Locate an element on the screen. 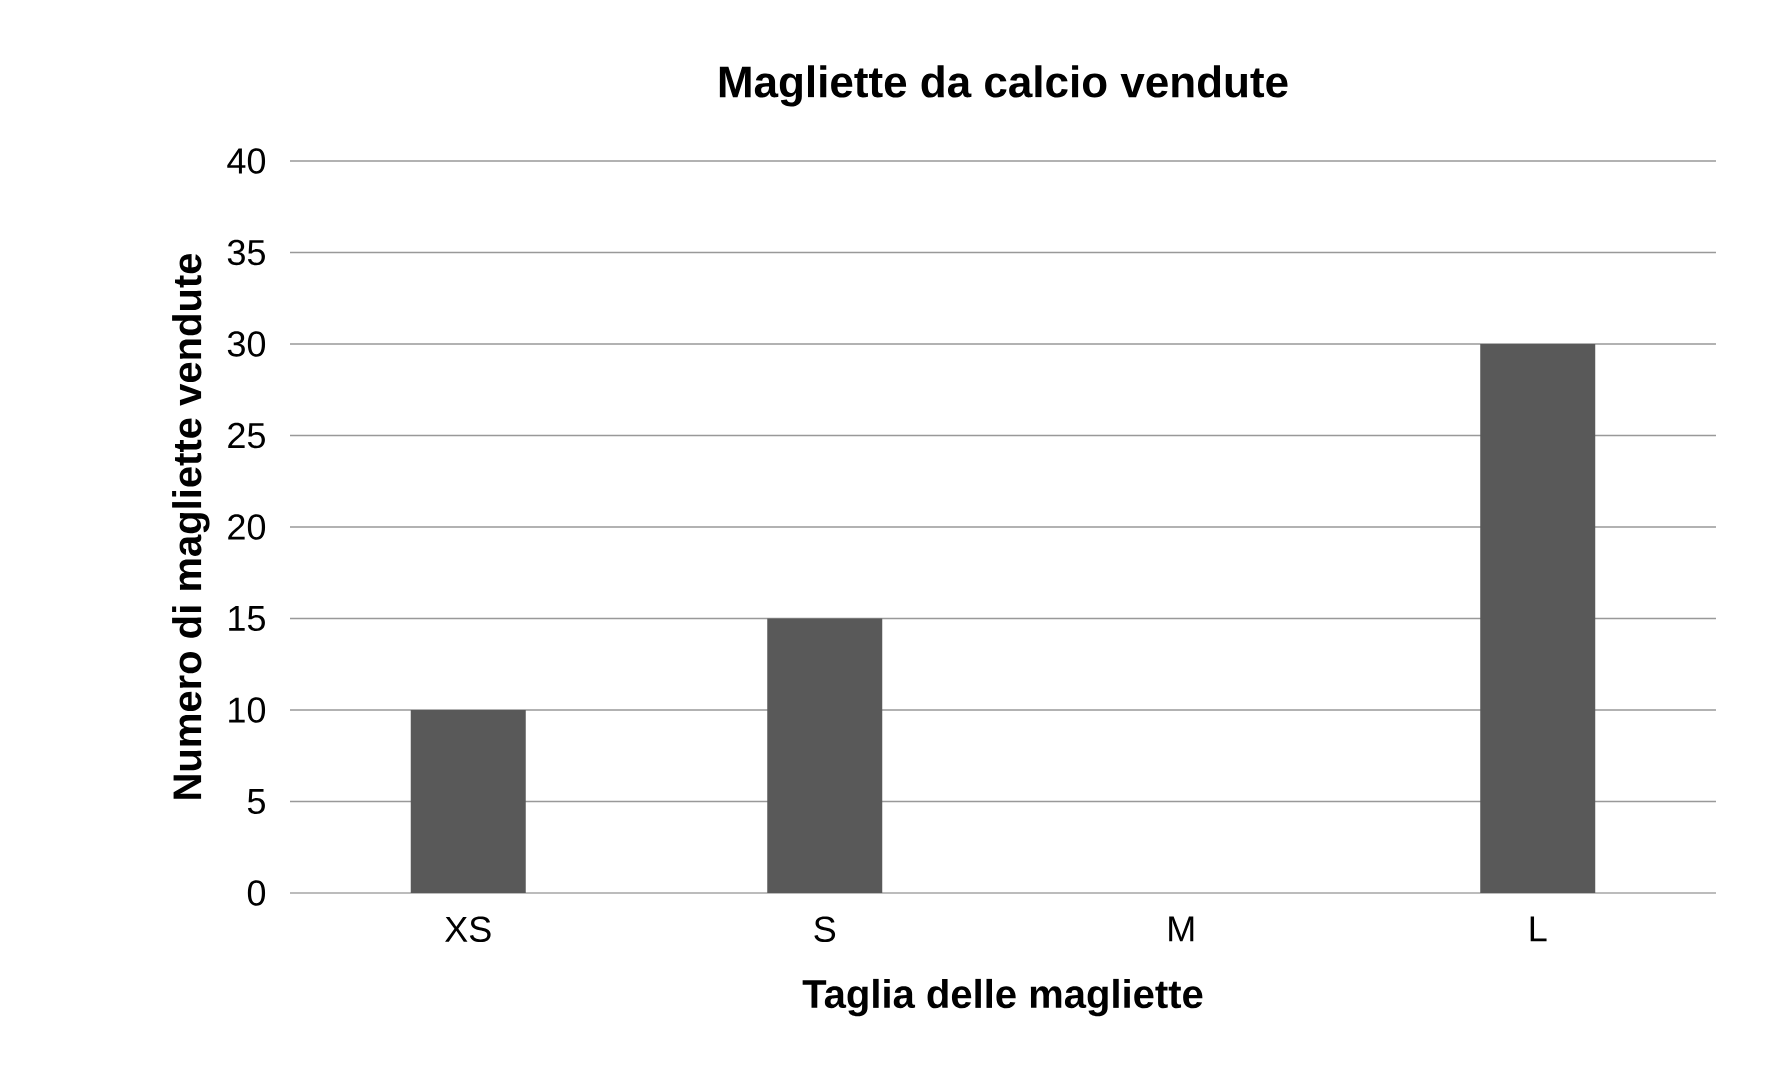  y-tick-label: 15 is located at coordinates (247, 618).